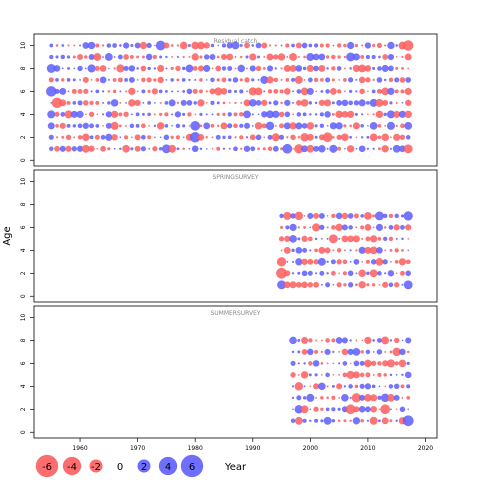 The width and height of the screenshot is (480, 480). I want to click on y-tick-label: 6, so click(23, 363).